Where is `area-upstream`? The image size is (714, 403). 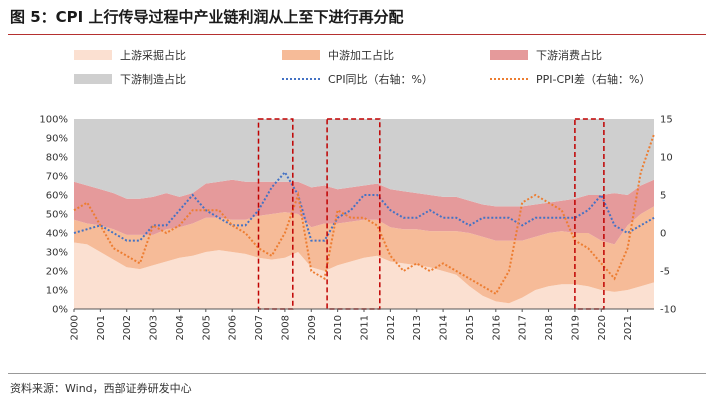
area-upstream is located at coordinates (364, 275).